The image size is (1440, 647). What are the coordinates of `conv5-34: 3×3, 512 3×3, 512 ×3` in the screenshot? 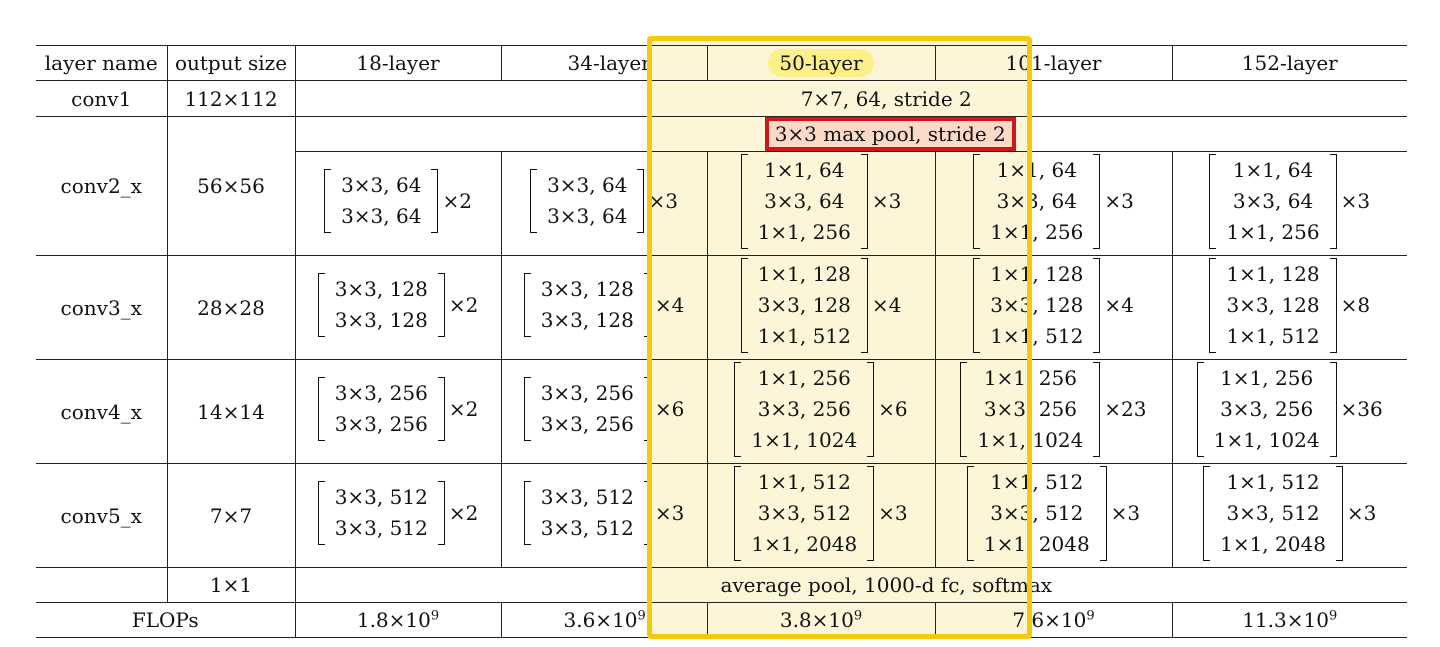 It's located at (604, 515).